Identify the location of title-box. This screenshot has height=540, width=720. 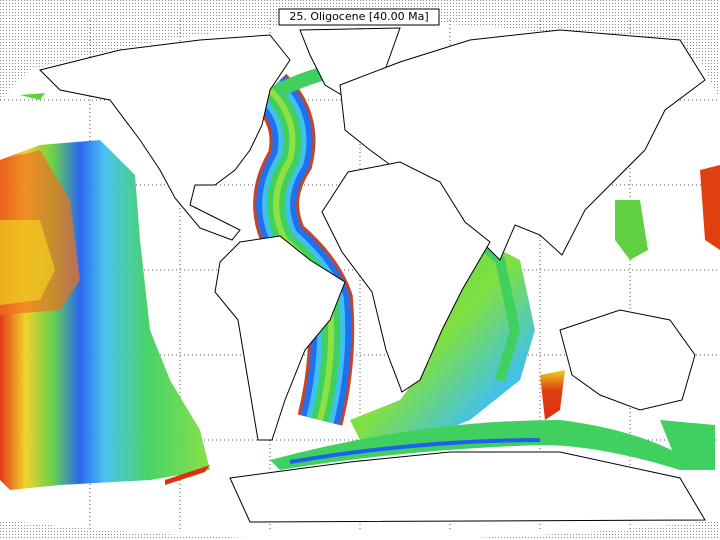
(359, 17).